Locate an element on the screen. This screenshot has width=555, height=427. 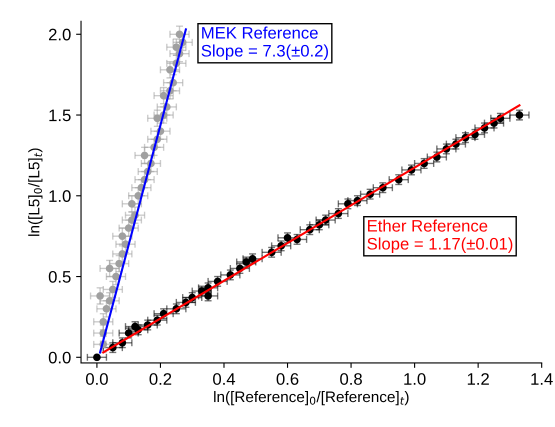
x-axis-title: ln([Reference]$_{0}$/[Reference]$_{t}$) is located at coordinates (311, 398).